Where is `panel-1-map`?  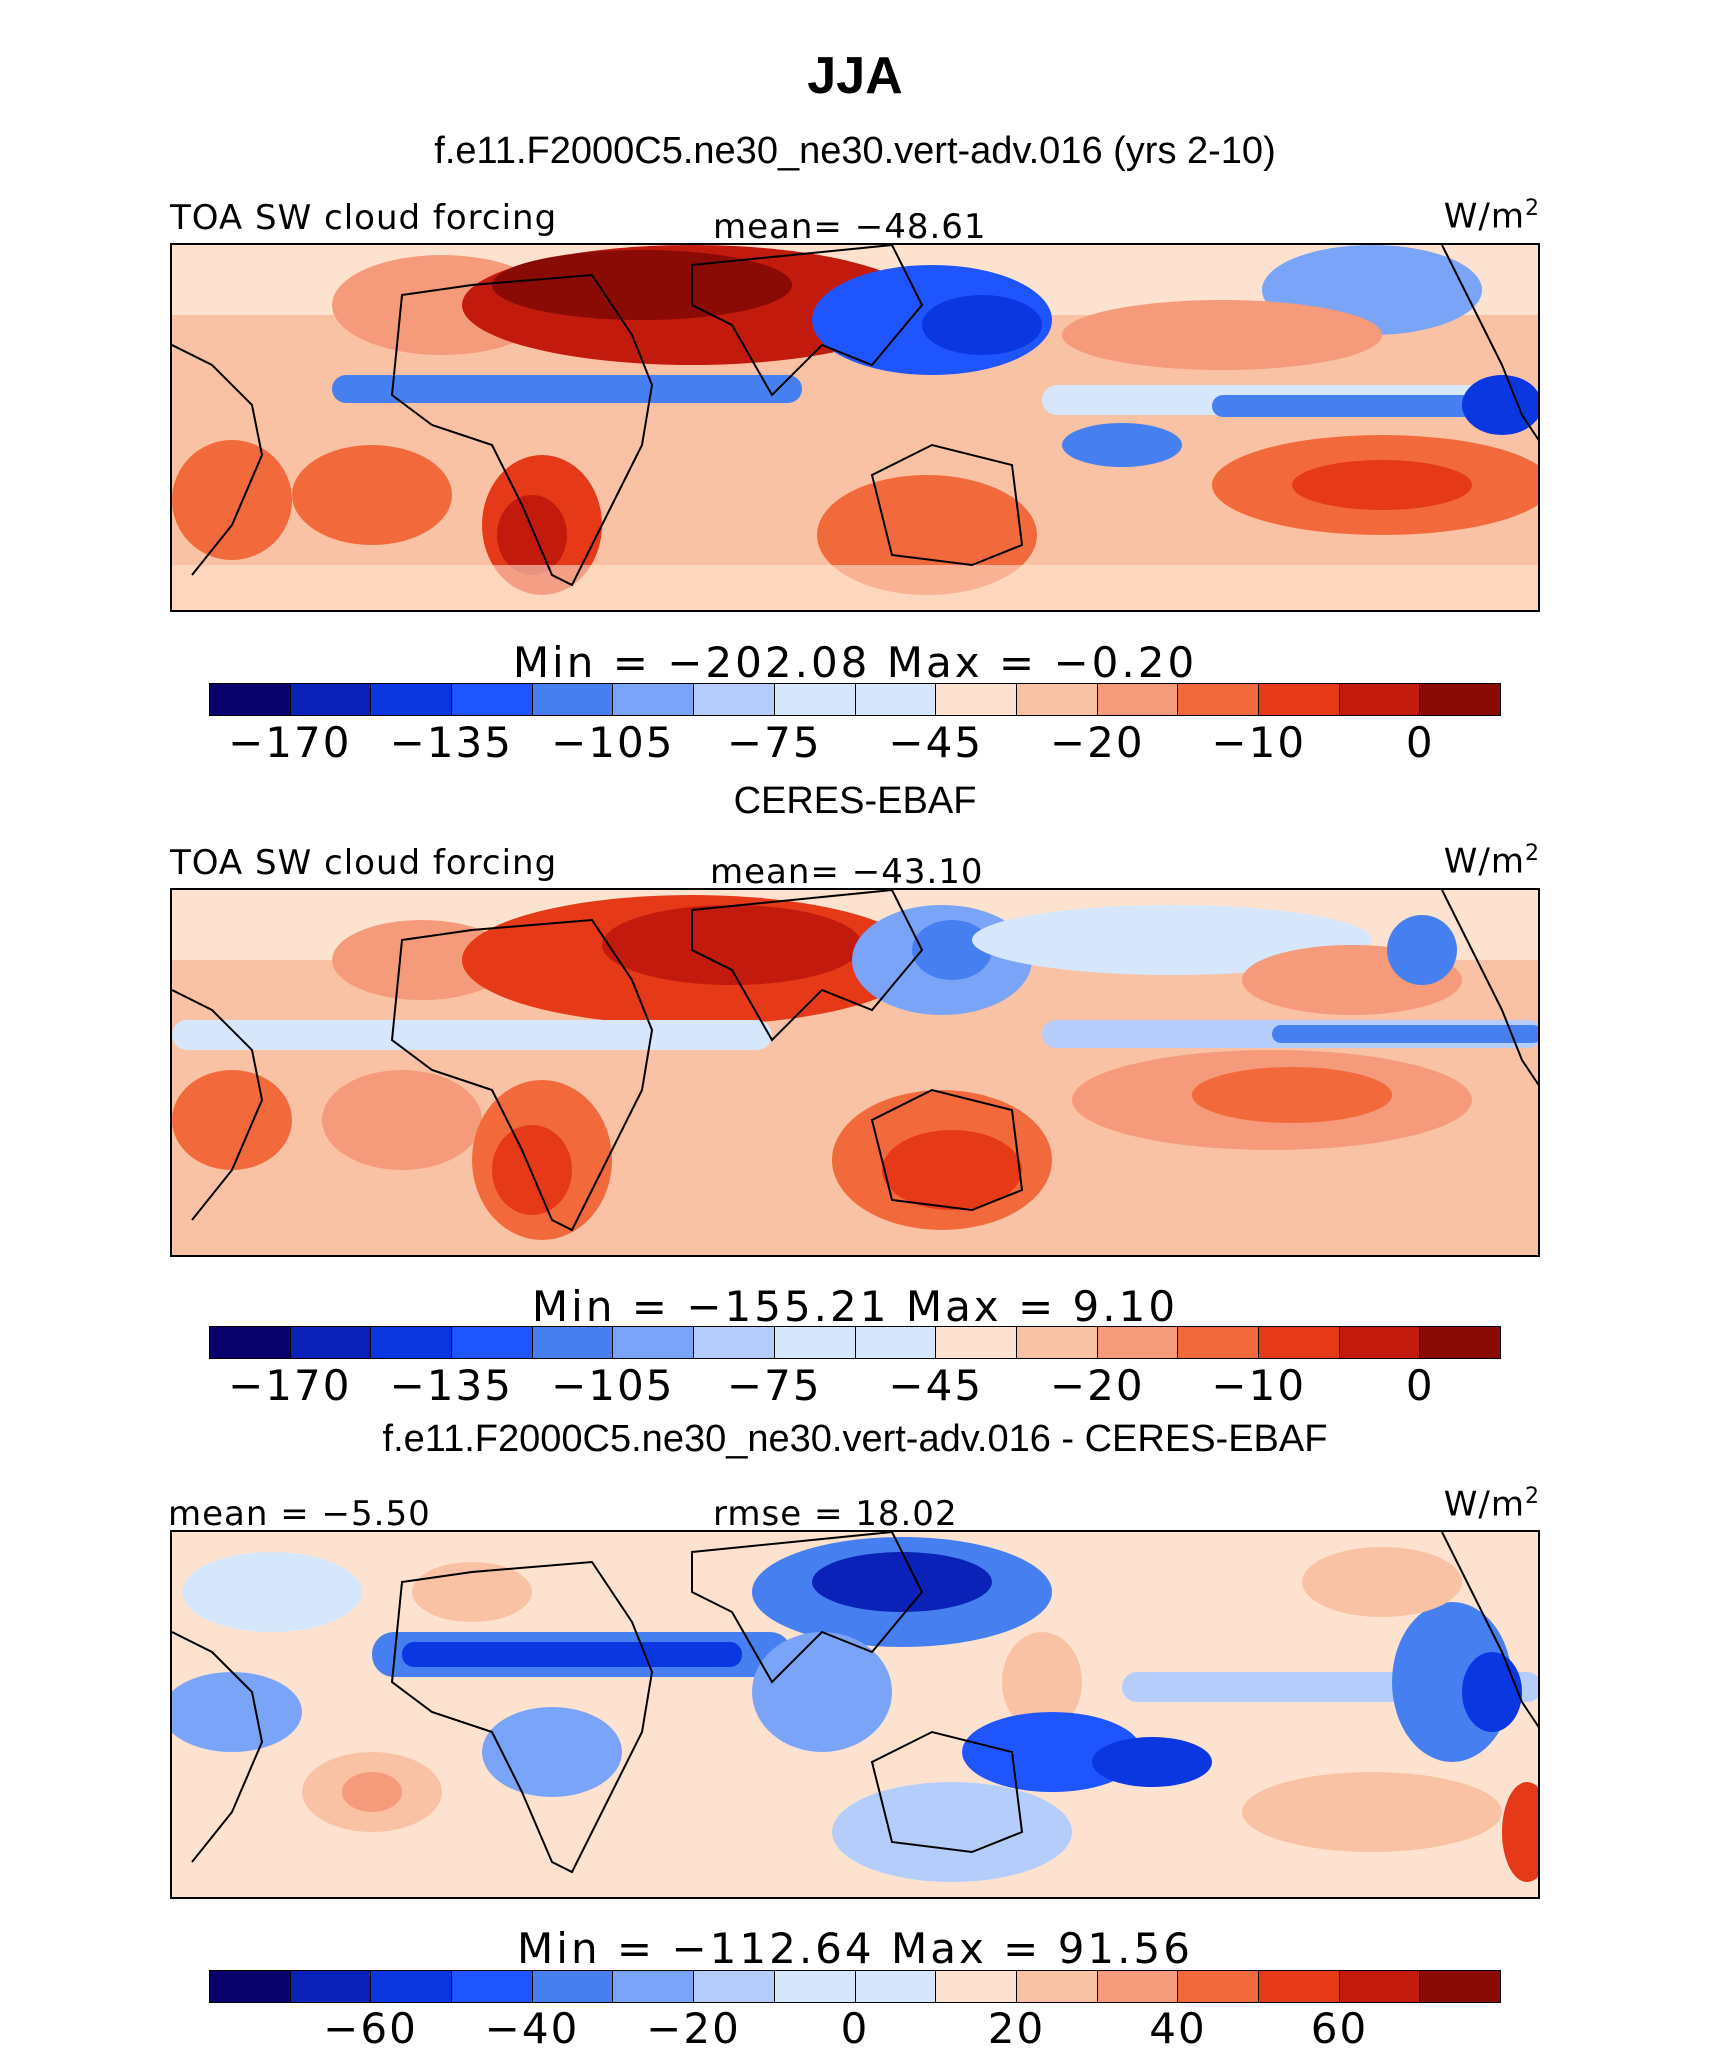
panel-1-map is located at coordinates (855, 427).